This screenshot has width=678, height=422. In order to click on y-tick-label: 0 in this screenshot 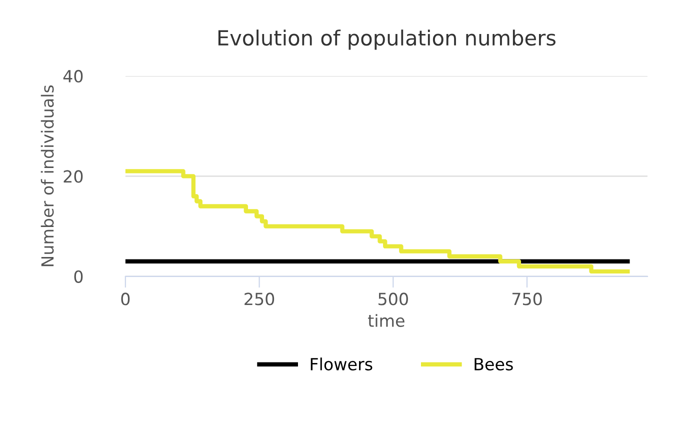, I will do `click(78, 276)`.